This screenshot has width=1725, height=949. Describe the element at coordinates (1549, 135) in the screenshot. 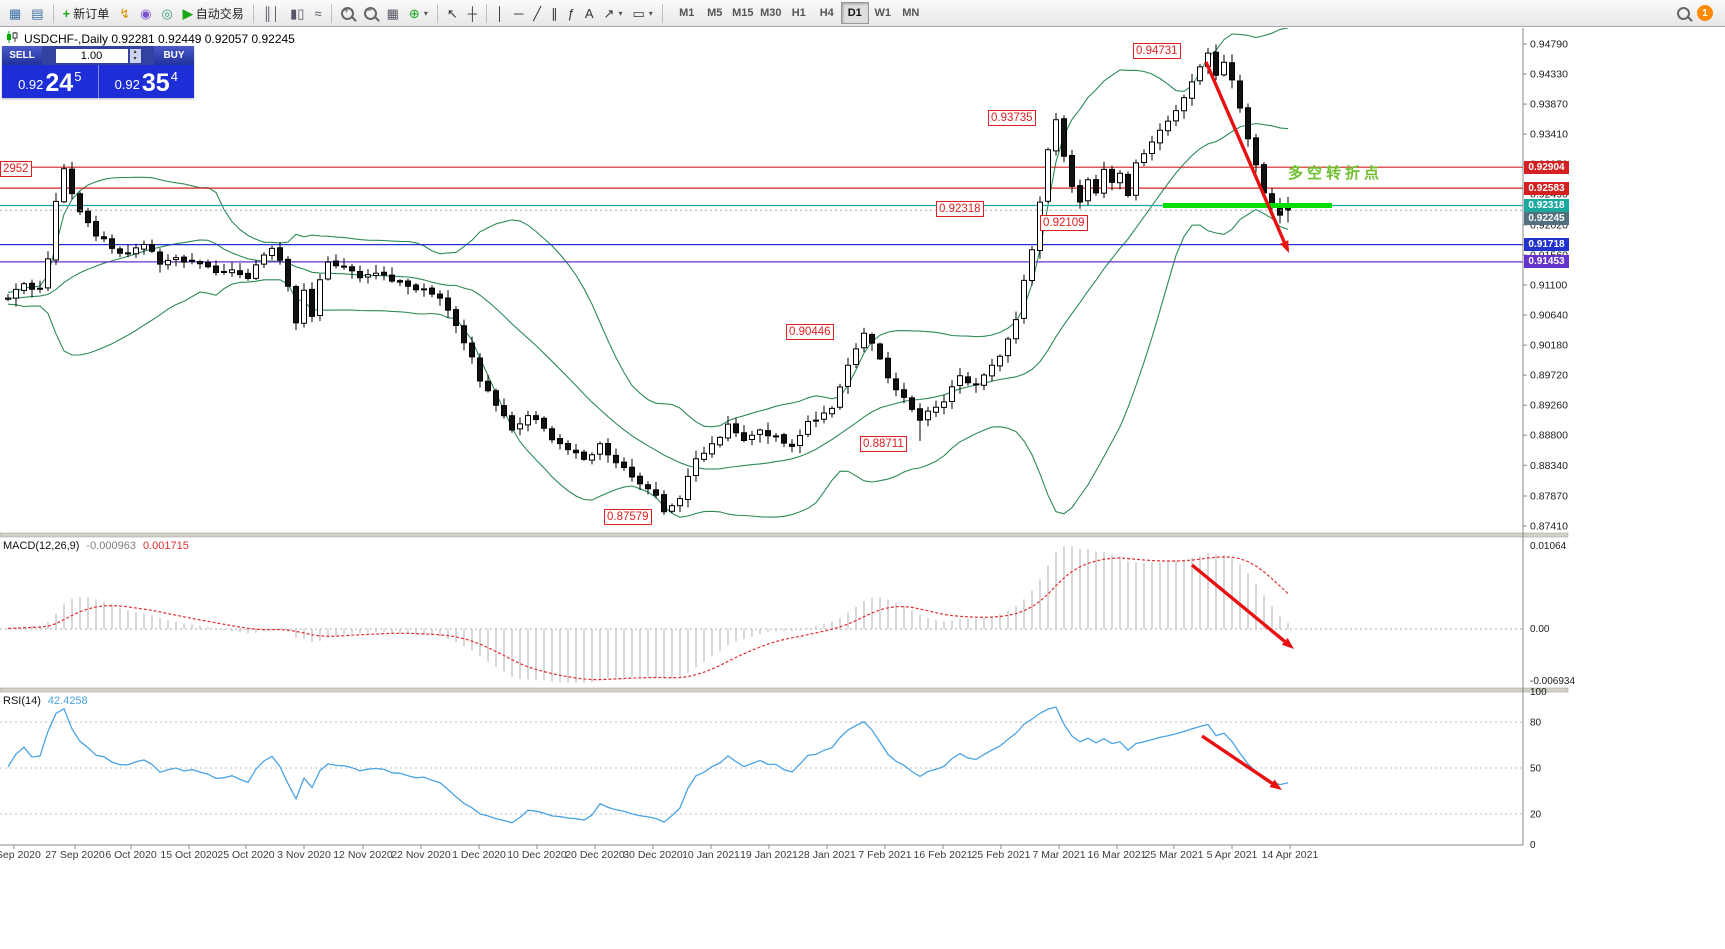

I see `price-tick-label: 0.93410` at that location.